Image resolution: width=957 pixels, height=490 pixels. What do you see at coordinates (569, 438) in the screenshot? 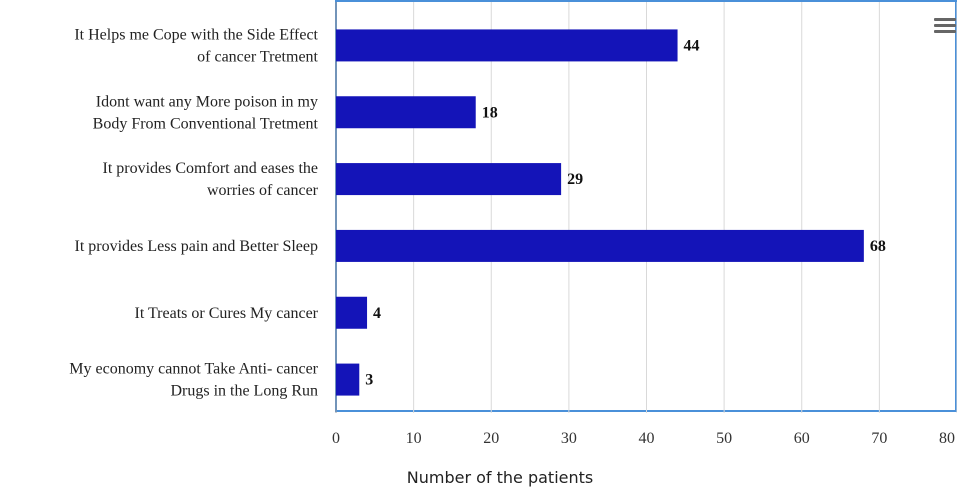
I see `x-tick-label: 30` at bounding box center [569, 438].